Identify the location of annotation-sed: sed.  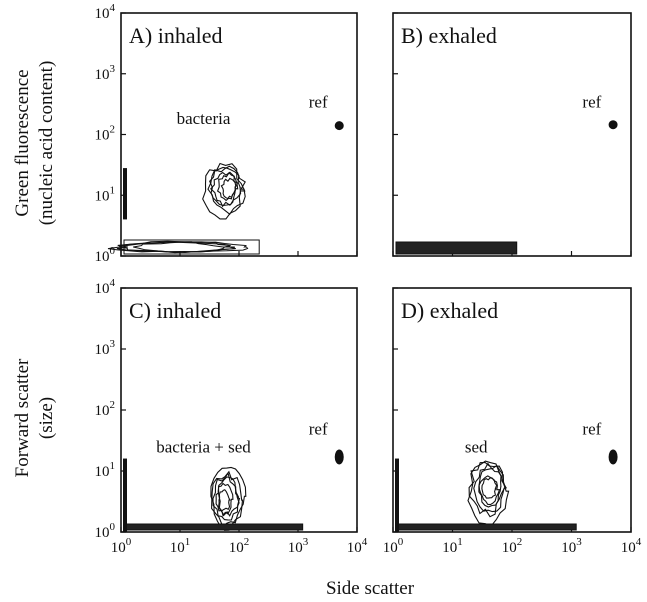
(476, 447).